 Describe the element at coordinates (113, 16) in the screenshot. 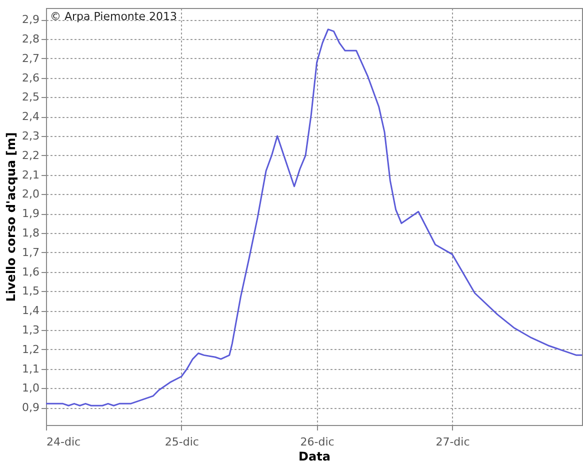

I see `annotation: © Arpa Piemonte 2013` at that location.